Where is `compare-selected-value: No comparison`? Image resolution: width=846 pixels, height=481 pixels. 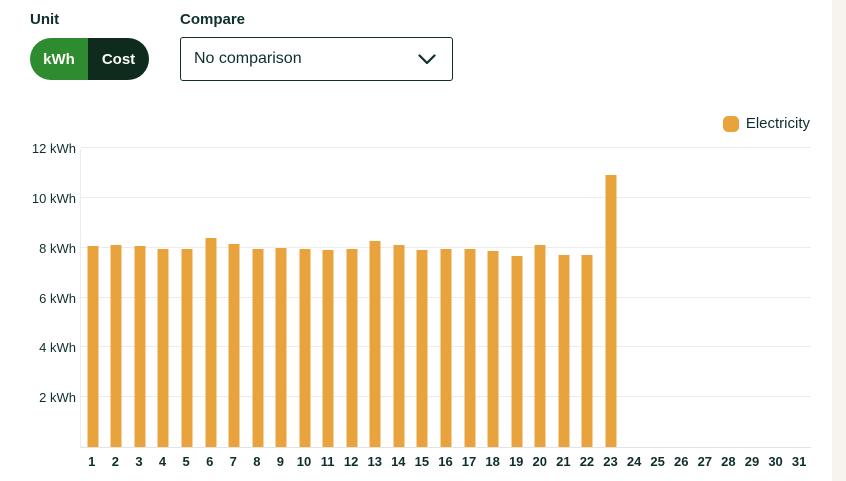
compare-selected-value: No comparison is located at coordinates (248, 58).